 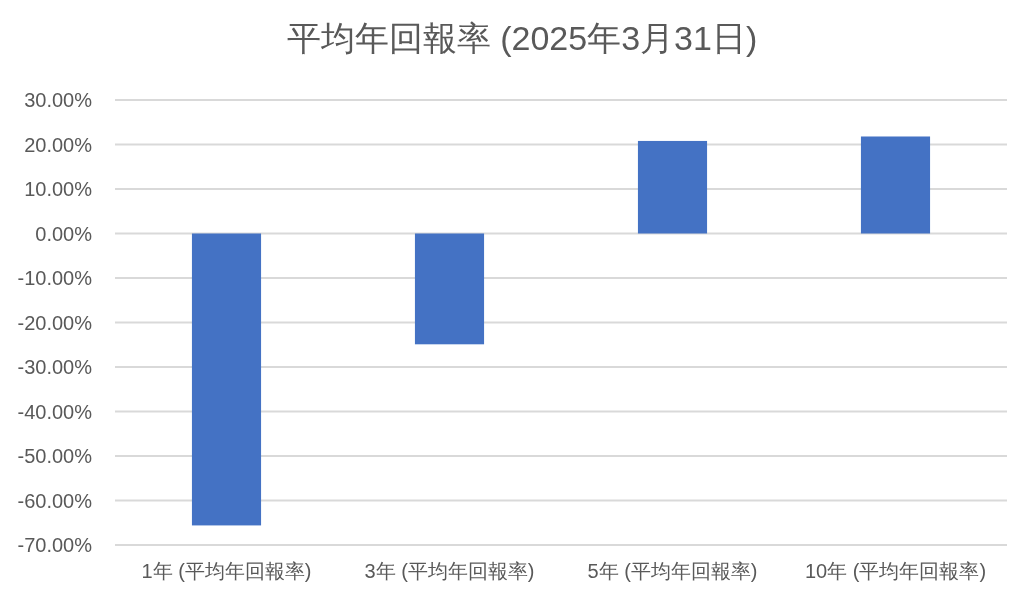 What do you see at coordinates (55, 322) in the screenshot?
I see `y-tick-label: -20.00%` at bounding box center [55, 322].